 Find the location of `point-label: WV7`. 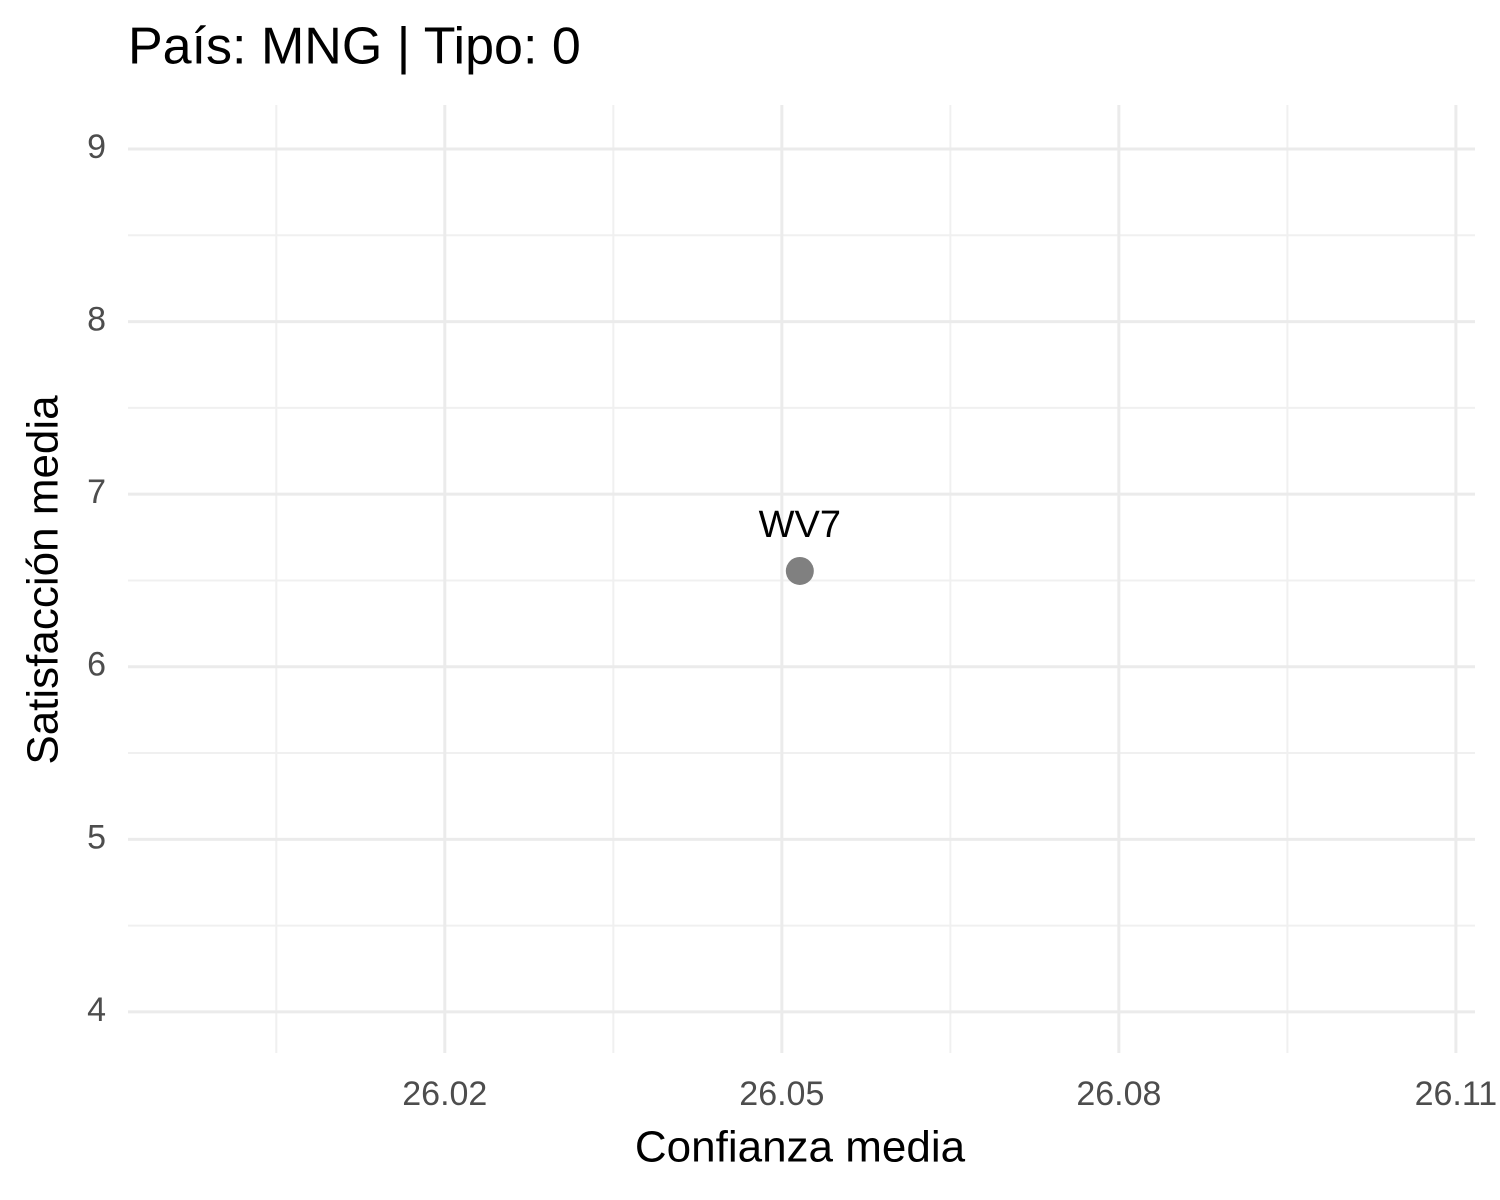

point-label: WV7 is located at coordinates (800, 525).